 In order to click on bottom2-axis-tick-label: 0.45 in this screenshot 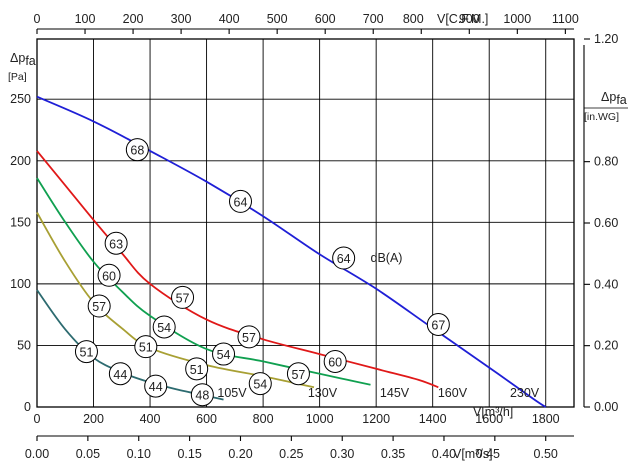, I will do `click(488, 454)`.